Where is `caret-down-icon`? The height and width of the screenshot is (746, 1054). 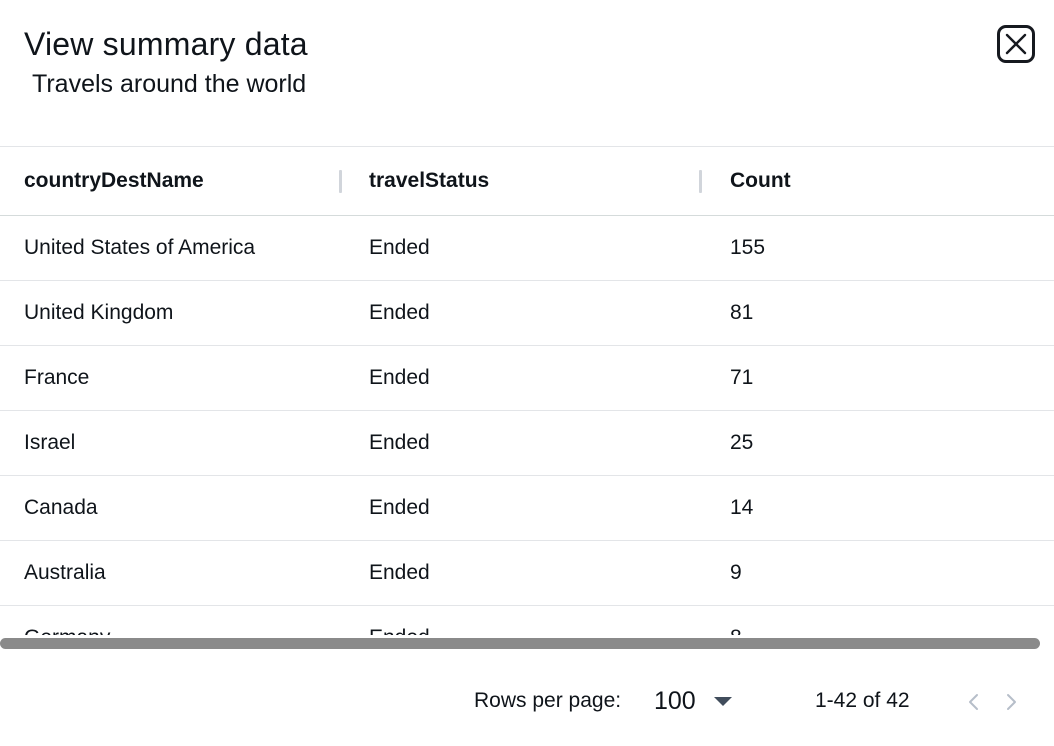
caret-down-icon is located at coordinates (722, 701).